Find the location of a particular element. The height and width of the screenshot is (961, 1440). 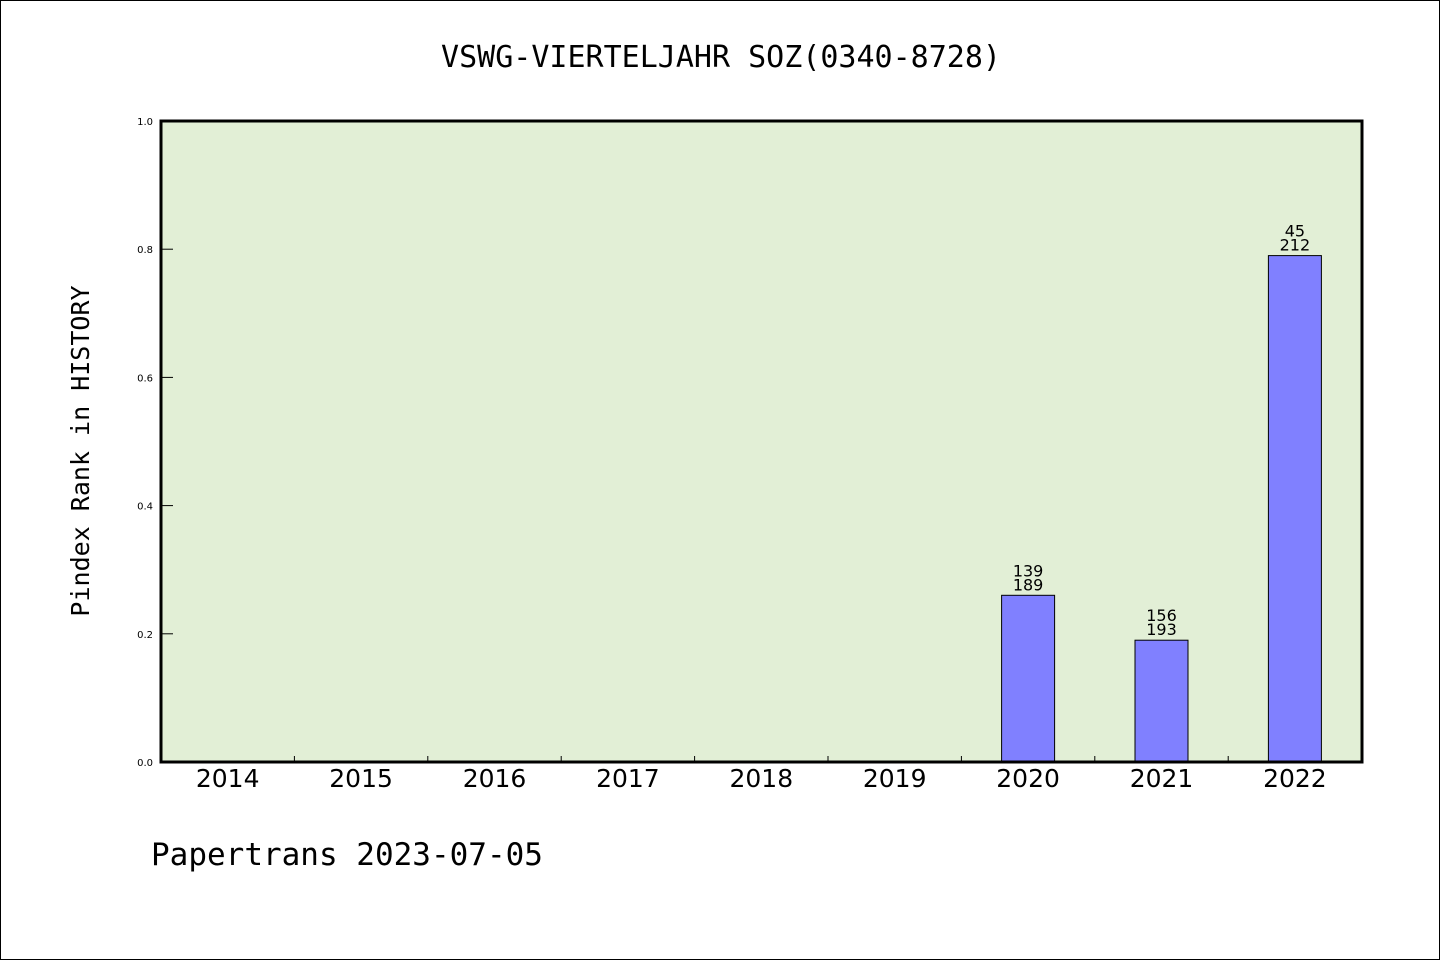

y-tick-label: 0.8 is located at coordinates (145, 250).